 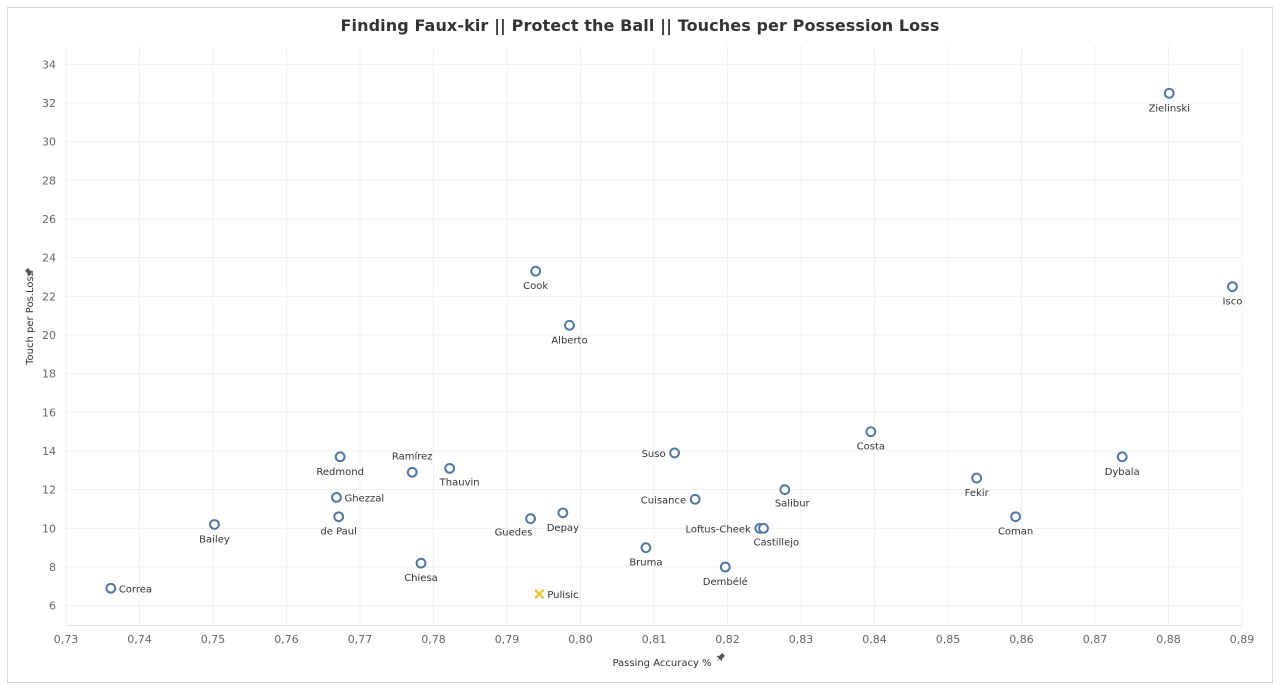 What do you see at coordinates (948, 639) in the screenshot?
I see `x-tick-label: 0,85` at bounding box center [948, 639].